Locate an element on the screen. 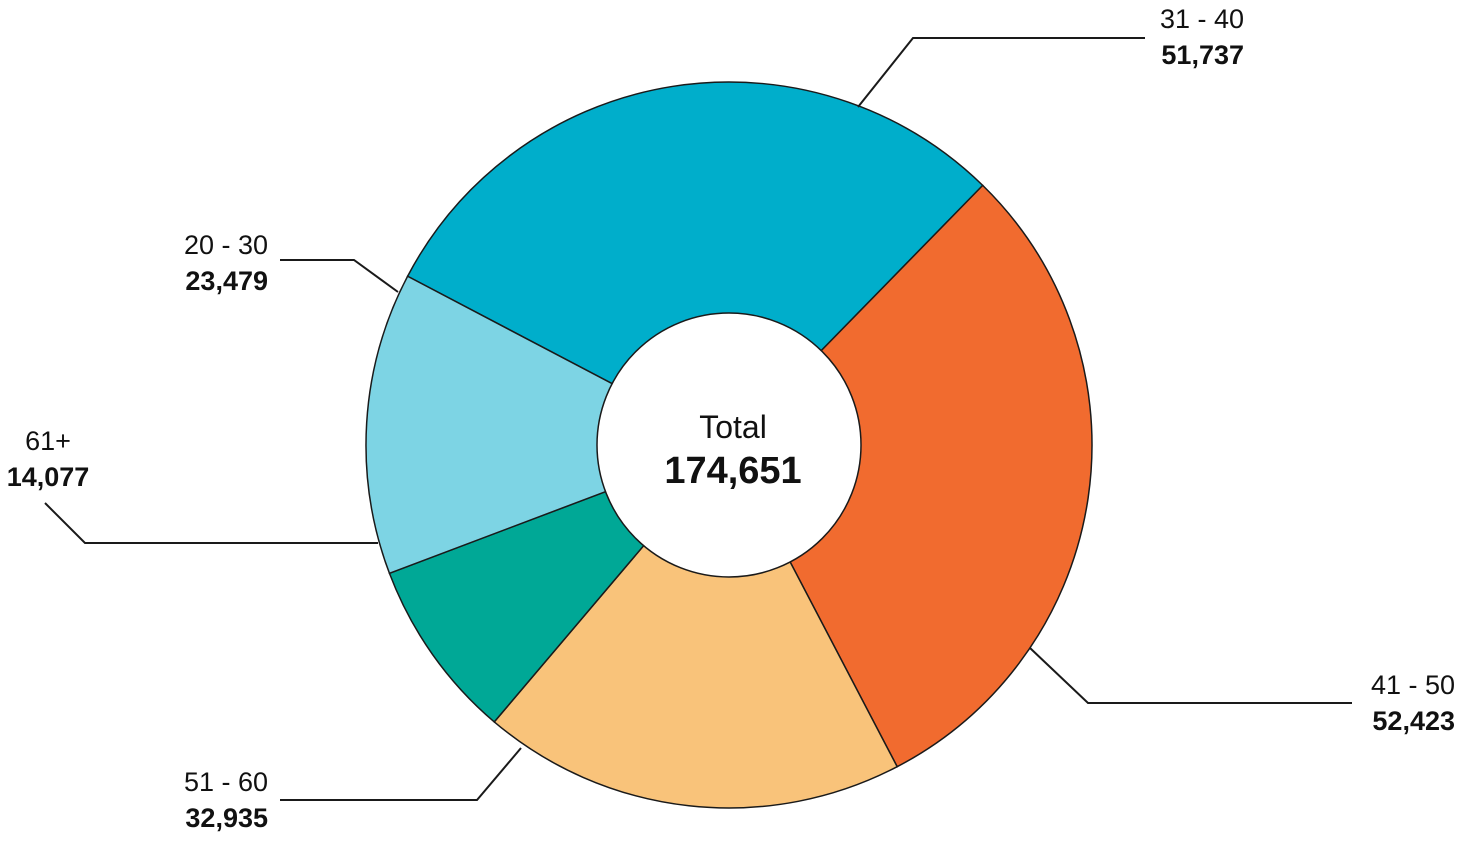 The height and width of the screenshot is (843, 1459). label-category-51-60: 51 - 60 is located at coordinates (226, 782).